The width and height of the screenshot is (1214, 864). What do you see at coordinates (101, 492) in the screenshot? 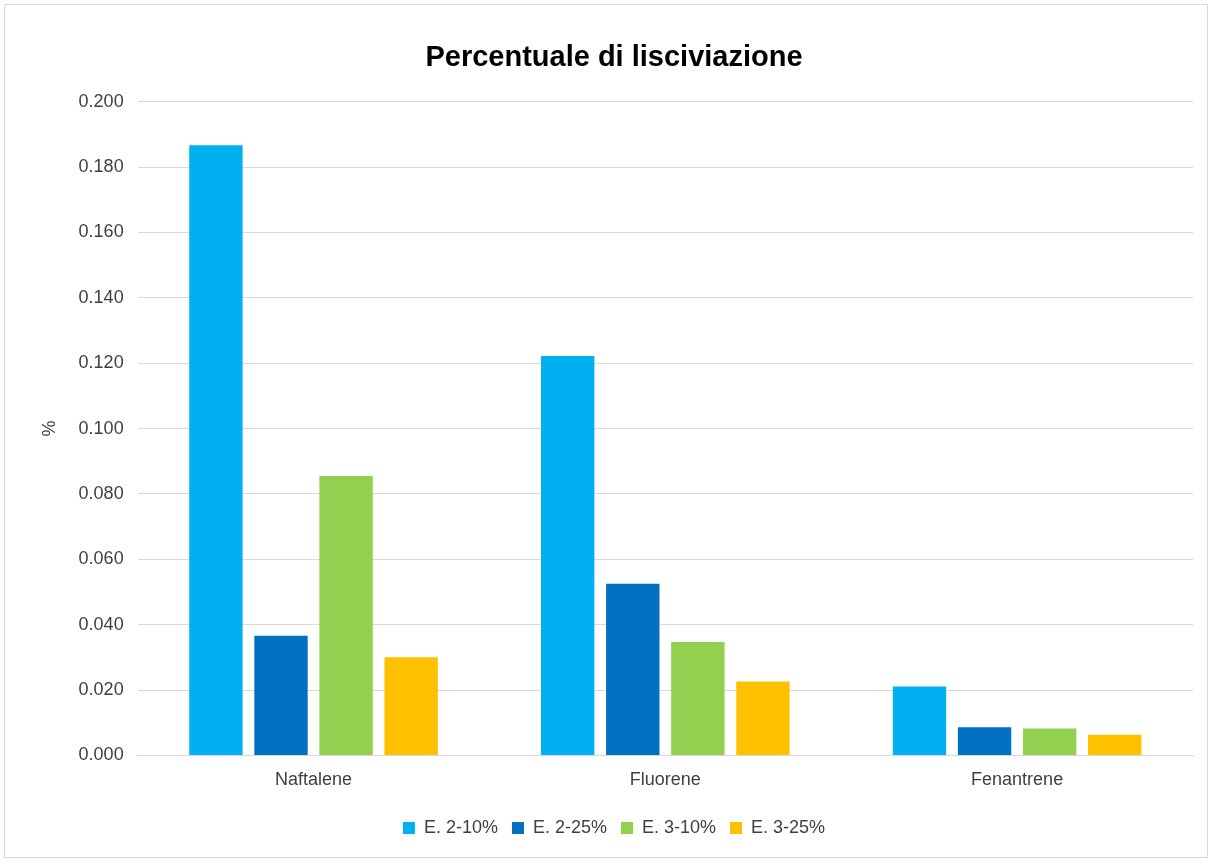
I see `y-tick-label: 0.080` at bounding box center [101, 492].